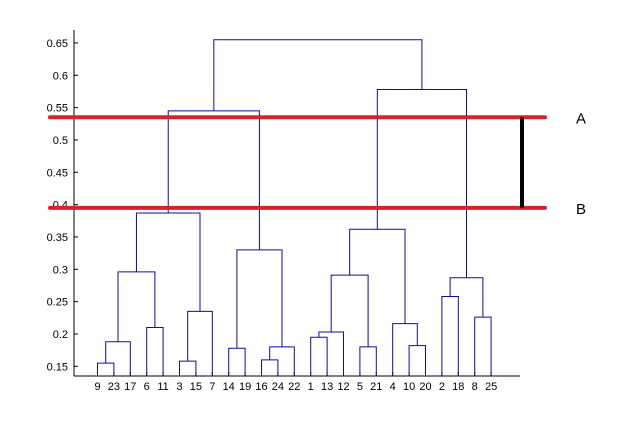 The image size is (626, 421). What do you see at coordinates (393, 387) in the screenshot?
I see `leaf-label: 4` at bounding box center [393, 387].